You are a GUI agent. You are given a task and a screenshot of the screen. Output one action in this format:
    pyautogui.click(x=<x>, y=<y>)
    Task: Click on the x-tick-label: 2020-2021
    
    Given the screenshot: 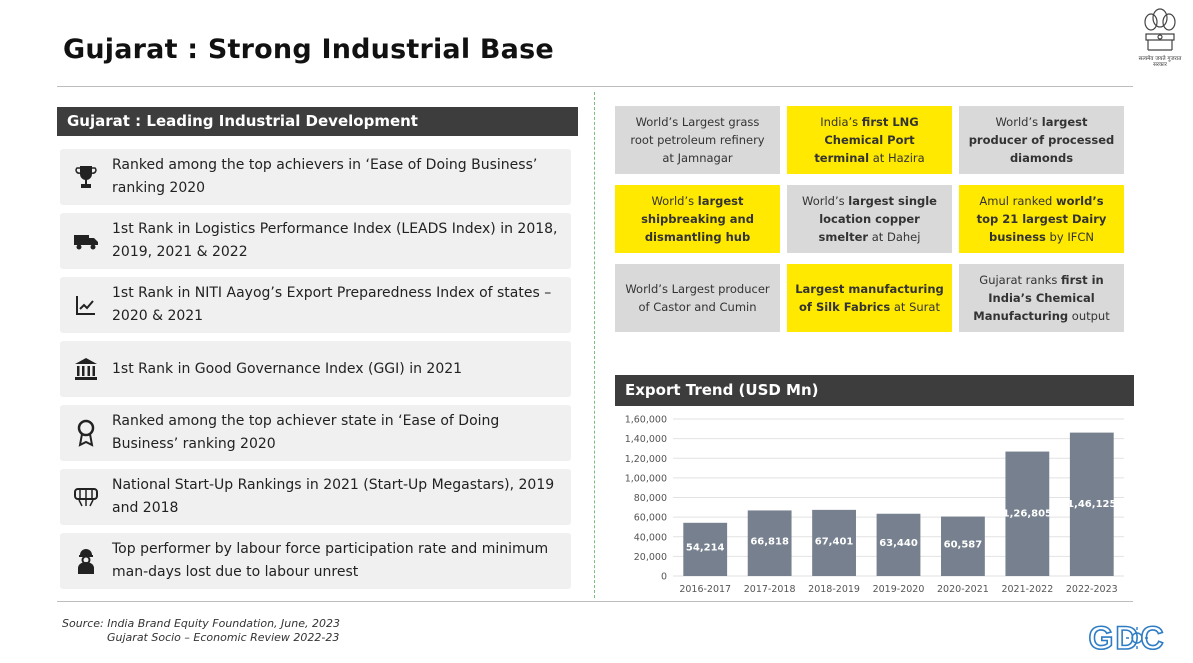 What is the action you would take?
    pyautogui.click(x=963, y=589)
    